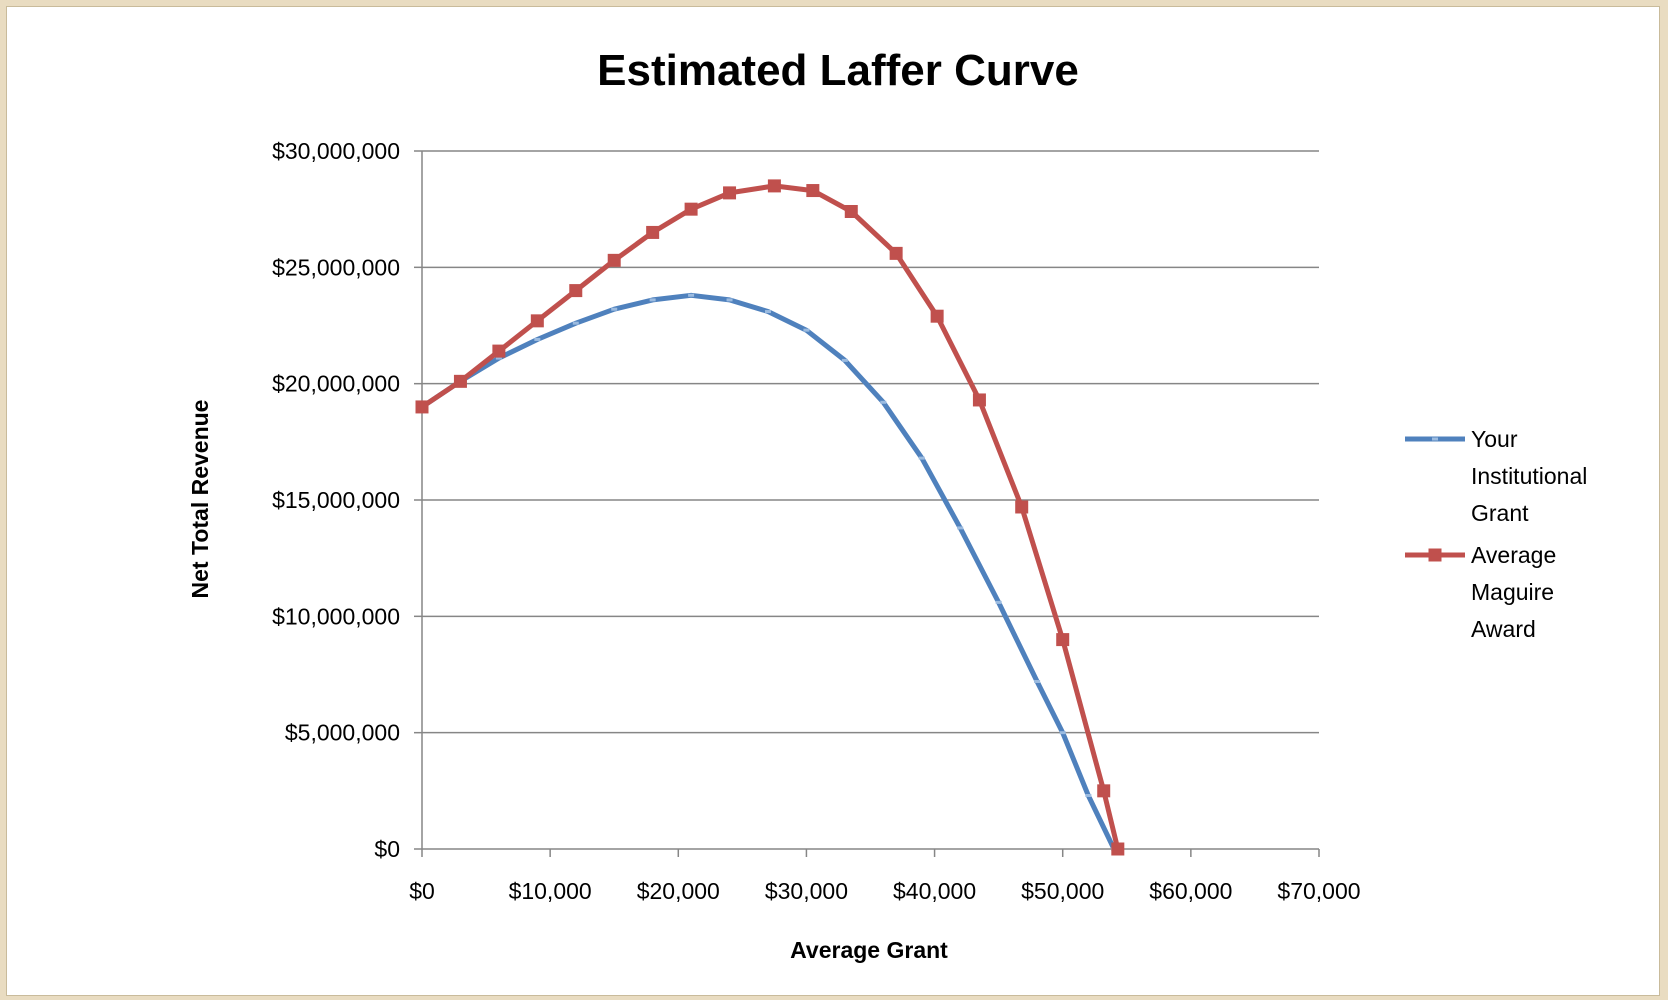 The width and height of the screenshot is (1668, 1000). Describe the element at coordinates (678, 891) in the screenshot. I see `x-tick-label: $20,000` at that location.